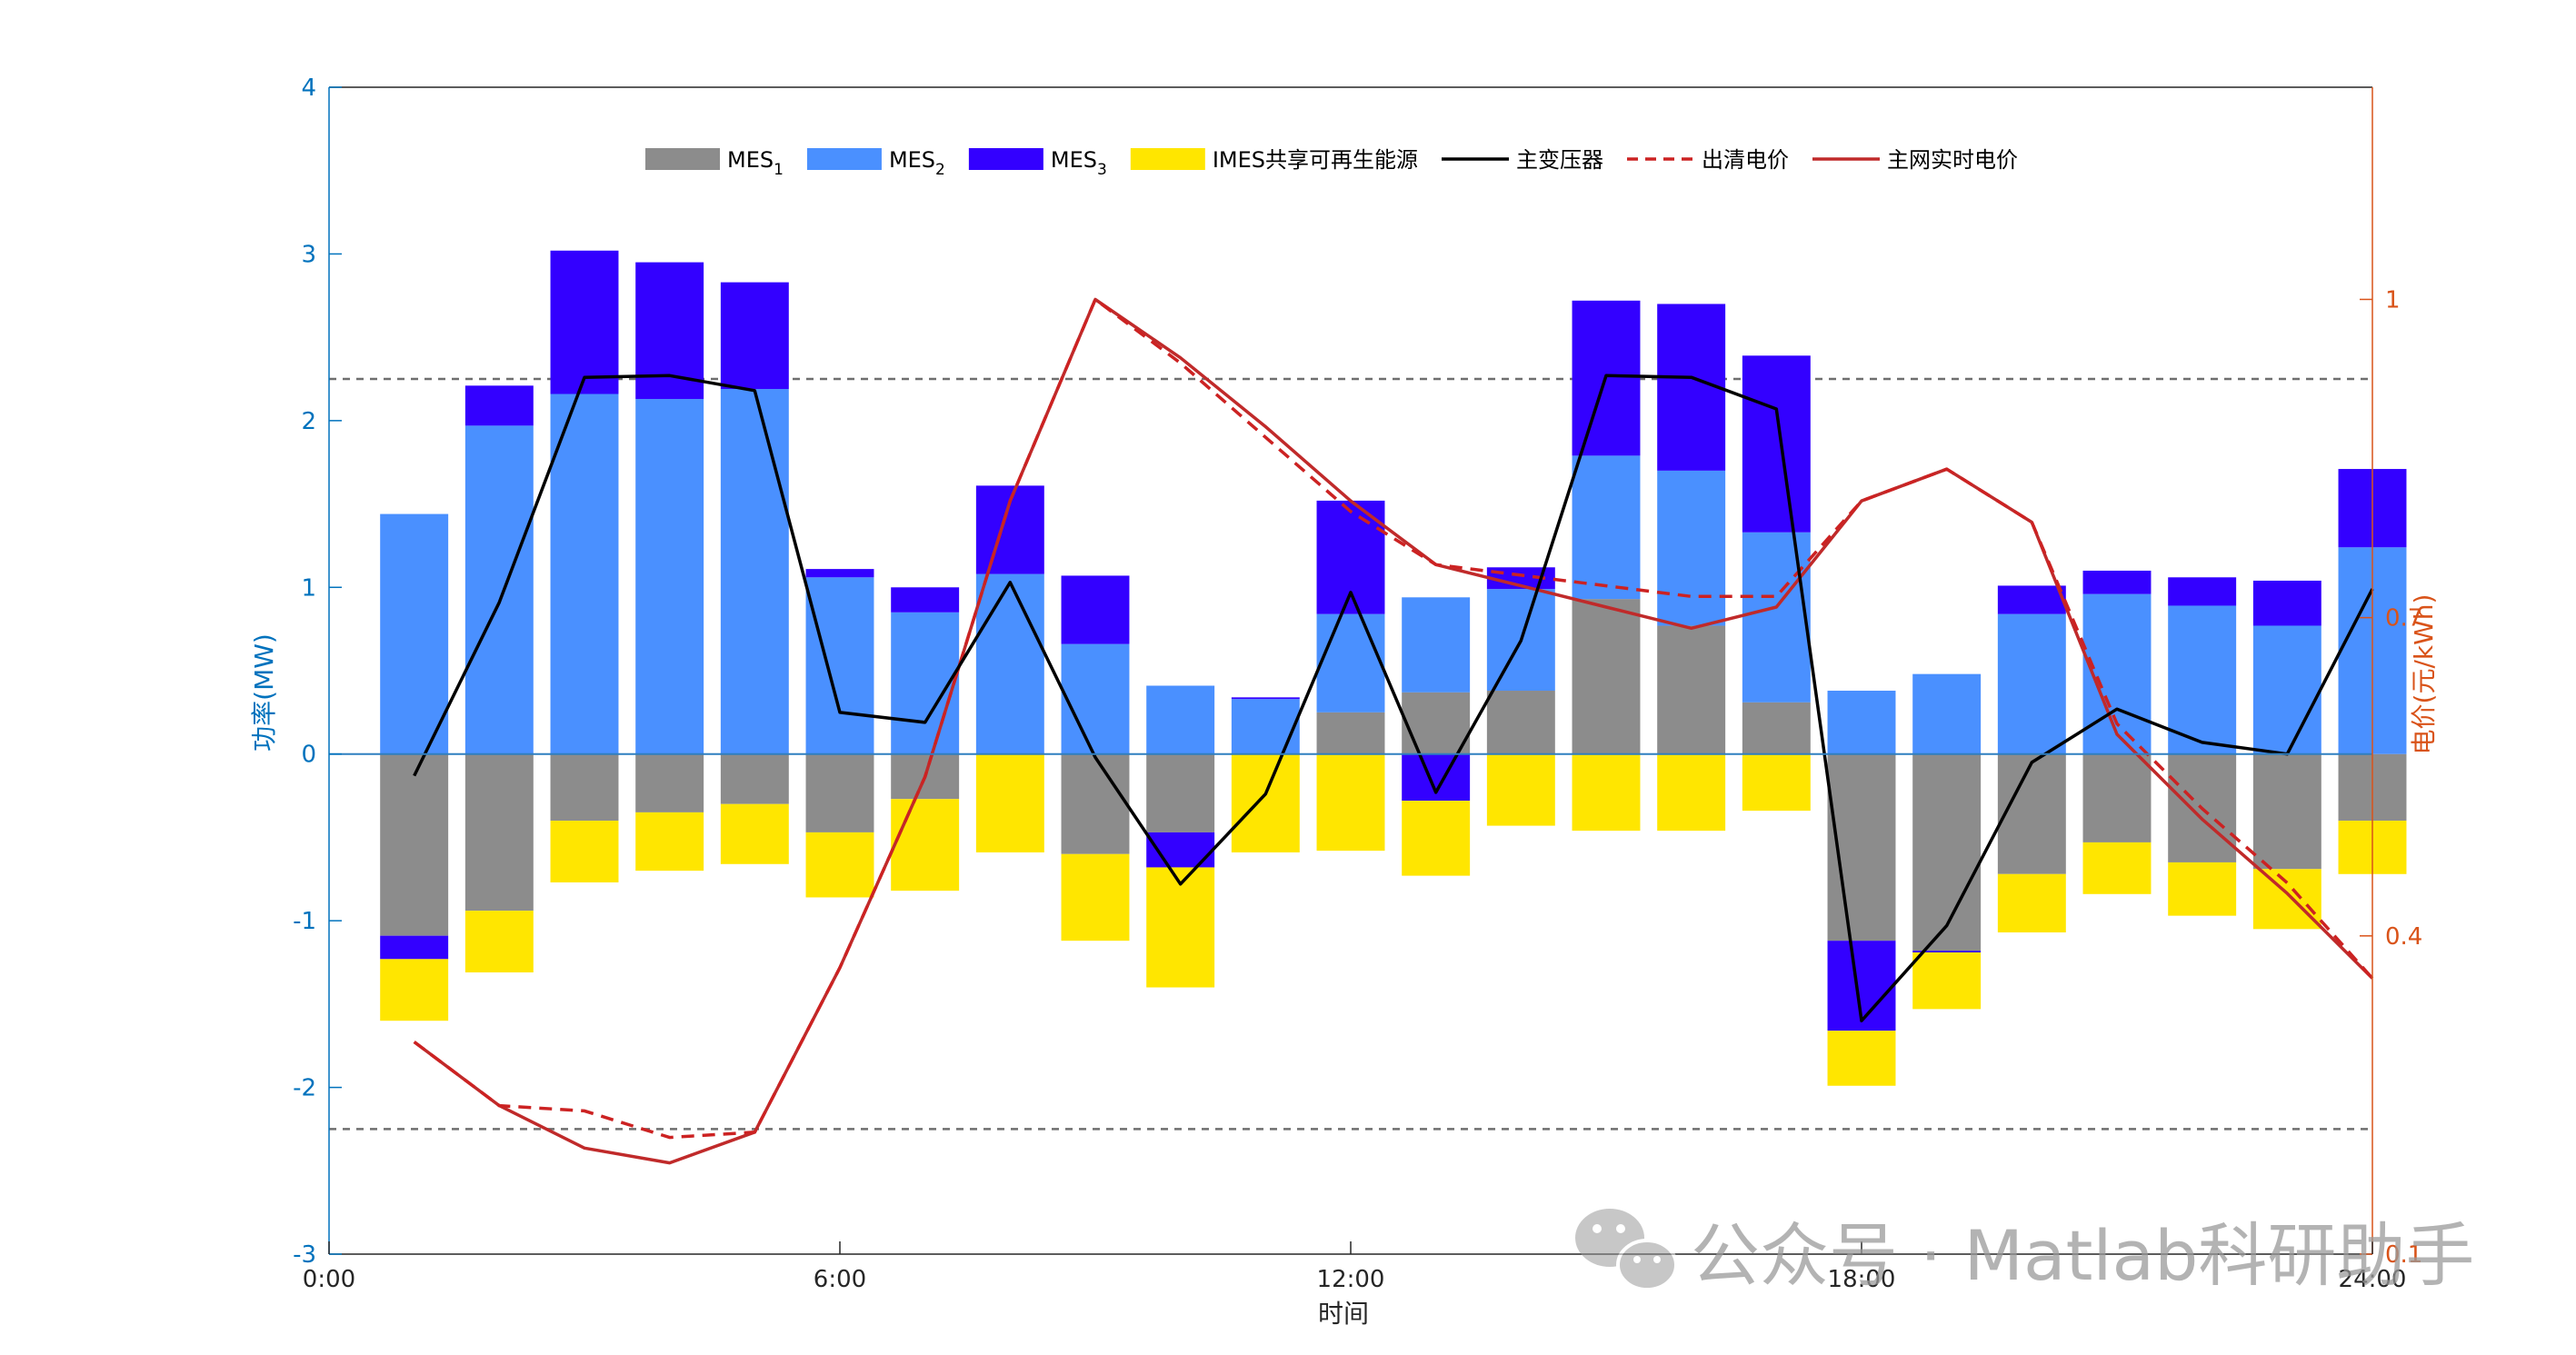 The image size is (2576, 1355). Describe the element at coordinates (304, 1088) in the screenshot. I see `y-tick-label-left: -2` at that location.